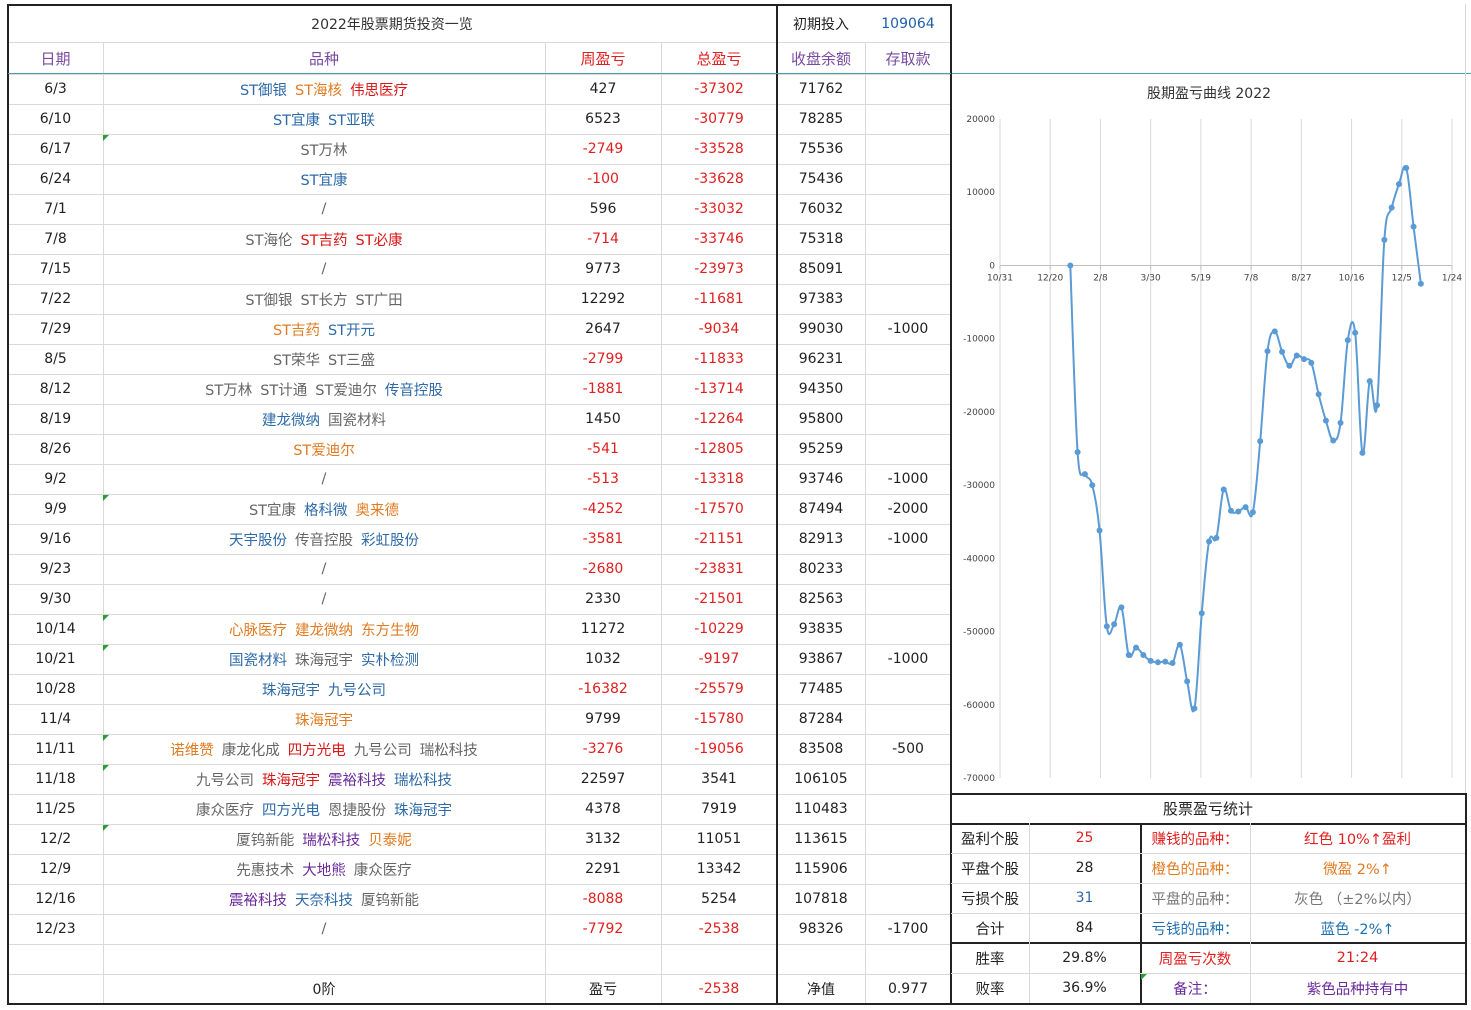 Image resolution: width=1471 pixels, height=1010 pixels. I want to click on row-weekly-pnl: 22597, so click(603, 779).